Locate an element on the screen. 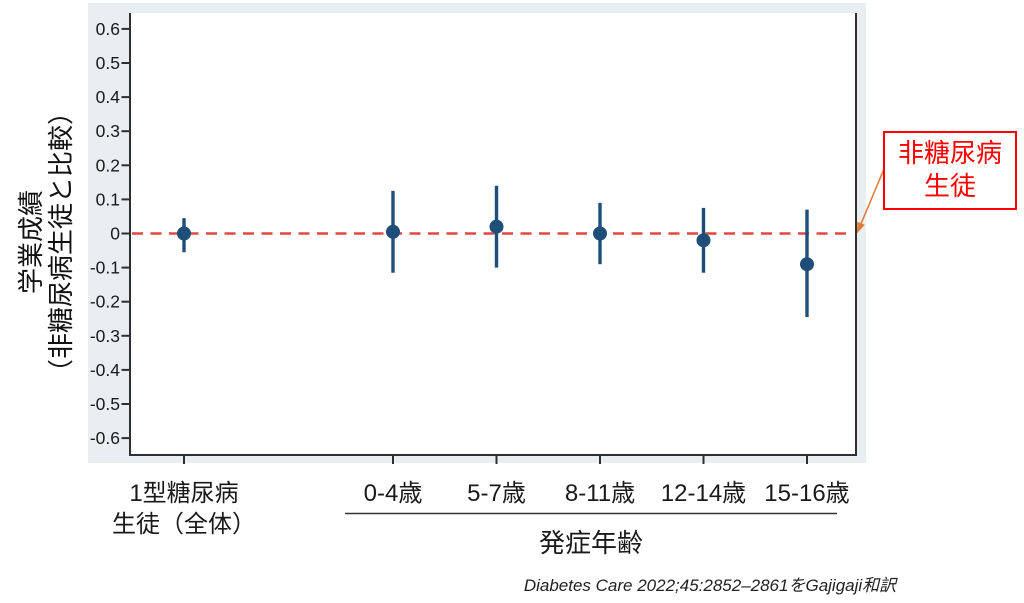 Image resolution: width=1024 pixels, height=603 pixels. x-axis-onset-age-label: 発症年齢 is located at coordinates (590, 543).